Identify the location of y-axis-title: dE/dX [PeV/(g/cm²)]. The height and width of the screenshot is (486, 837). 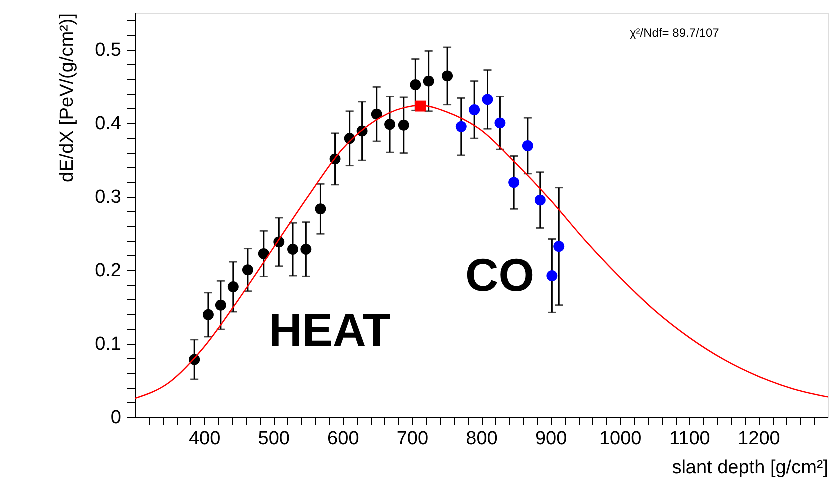
(67, 98).